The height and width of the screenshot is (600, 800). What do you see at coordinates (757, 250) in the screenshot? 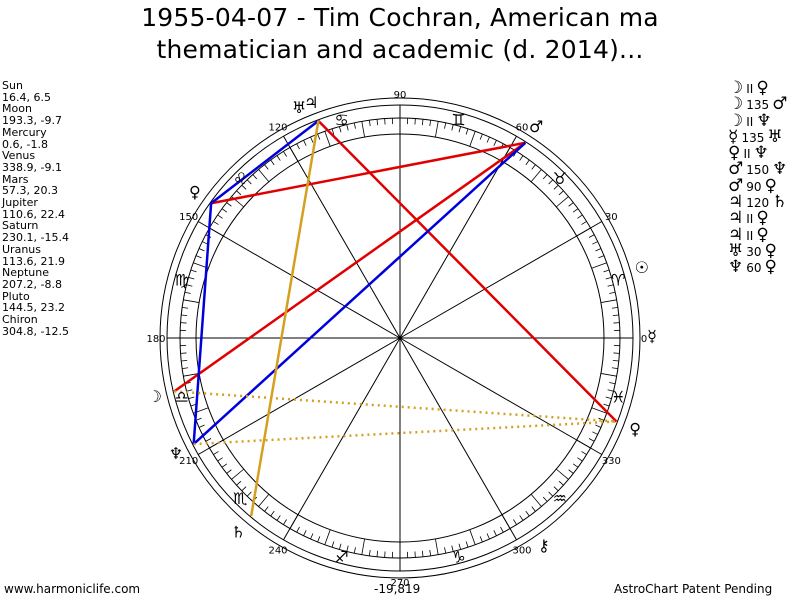
I see `aspect-row: ♅ 30 ♀` at bounding box center [757, 250].